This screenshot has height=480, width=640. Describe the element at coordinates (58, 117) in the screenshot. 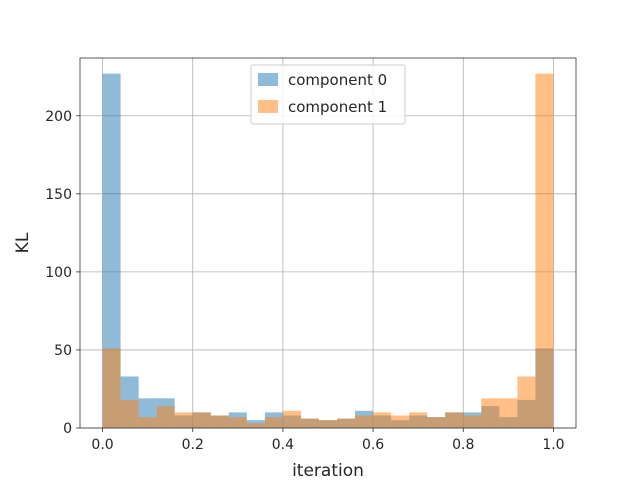

I see `y-tick-label: 200` at that location.